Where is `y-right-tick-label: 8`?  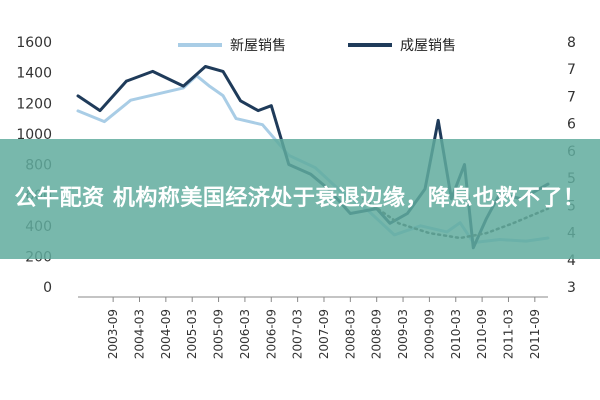 y-right-tick-label: 8 is located at coordinates (571, 43).